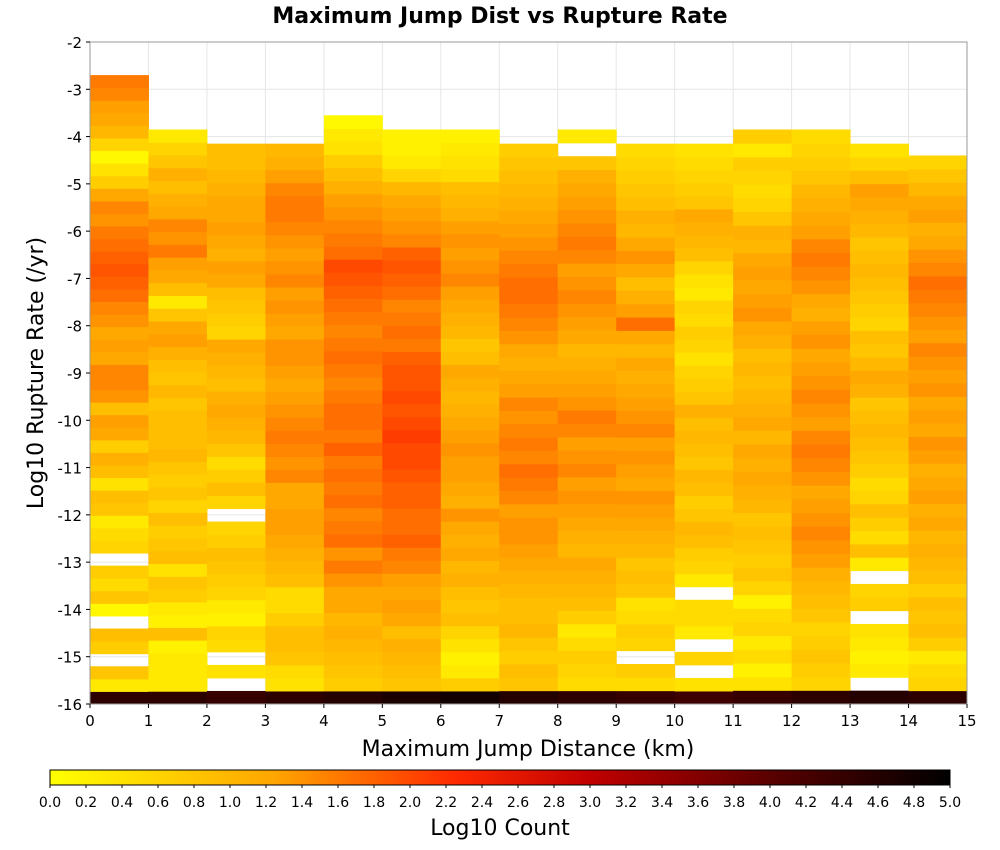 This screenshot has height=850, width=1000. What do you see at coordinates (554, 803) in the screenshot?
I see `colorbar-tick-label: 2.8` at bounding box center [554, 803].